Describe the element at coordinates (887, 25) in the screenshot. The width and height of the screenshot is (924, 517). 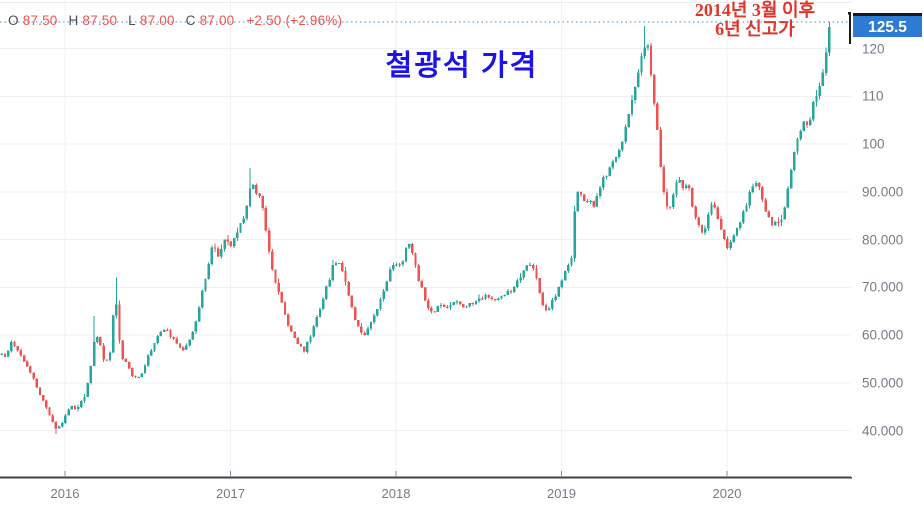
I see `last-price-label: 125.5` at that location.